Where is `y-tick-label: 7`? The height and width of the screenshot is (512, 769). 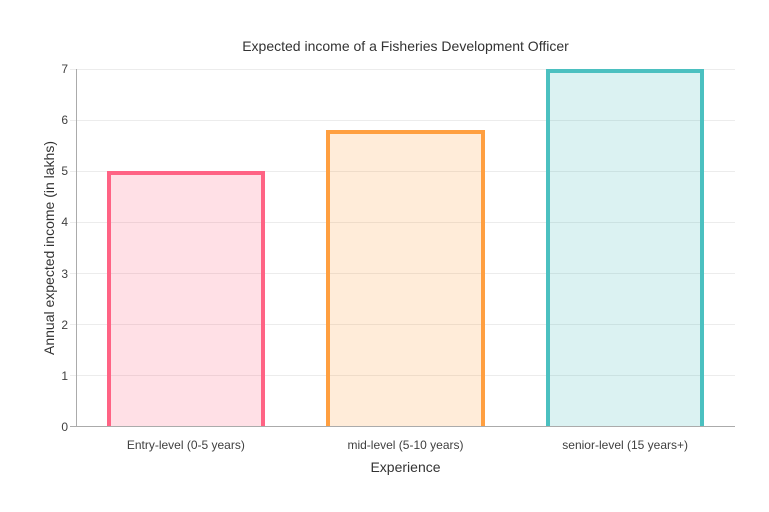
y-tick-label: 7 is located at coordinates (64, 69).